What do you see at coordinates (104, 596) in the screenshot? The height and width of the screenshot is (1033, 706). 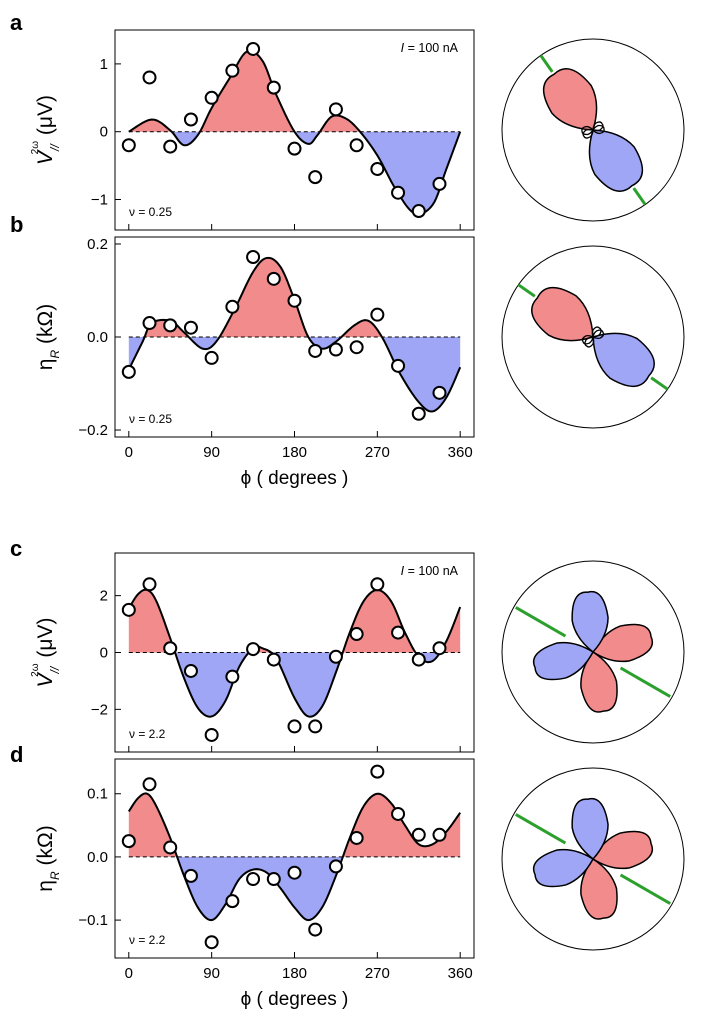 I see `y-tick-label: 2` at bounding box center [104, 596].